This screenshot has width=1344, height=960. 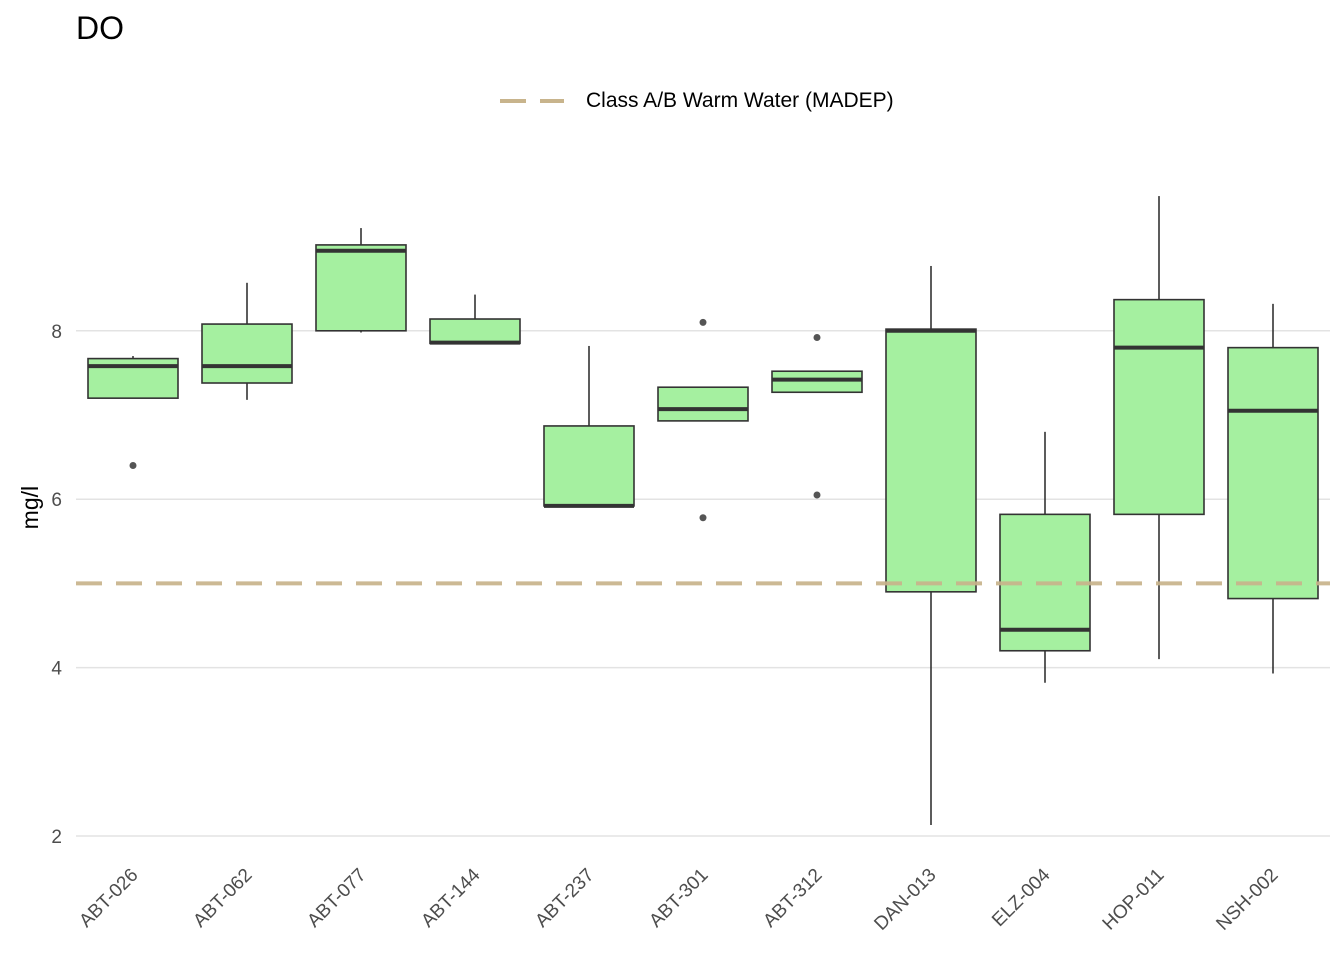 I want to click on y-axis-label: mg/l, so click(x=30, y=507).